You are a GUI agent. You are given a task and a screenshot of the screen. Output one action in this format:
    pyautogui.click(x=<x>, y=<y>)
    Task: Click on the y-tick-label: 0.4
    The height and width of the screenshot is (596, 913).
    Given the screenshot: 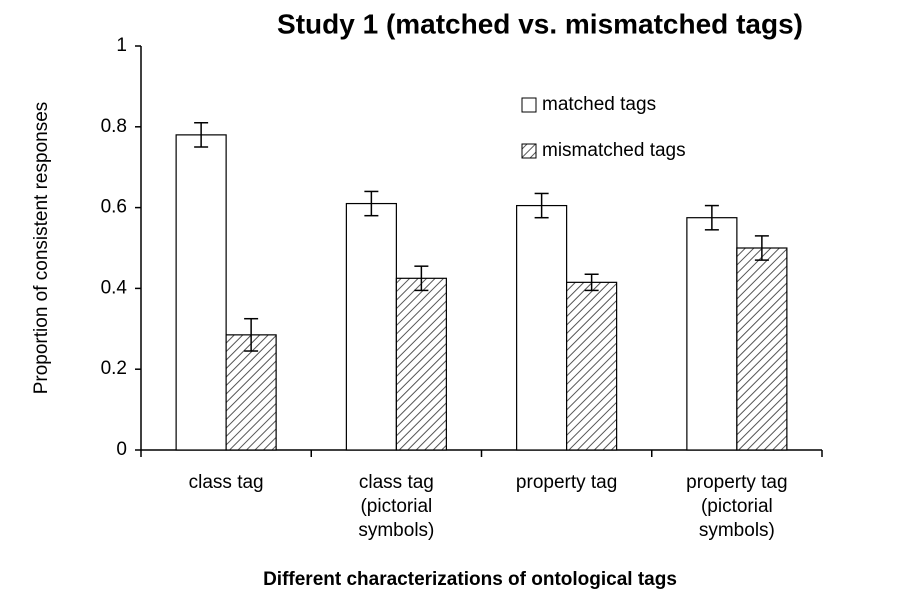 What is the action you would take?
    pyautogui.click(x=114, y=287)
    